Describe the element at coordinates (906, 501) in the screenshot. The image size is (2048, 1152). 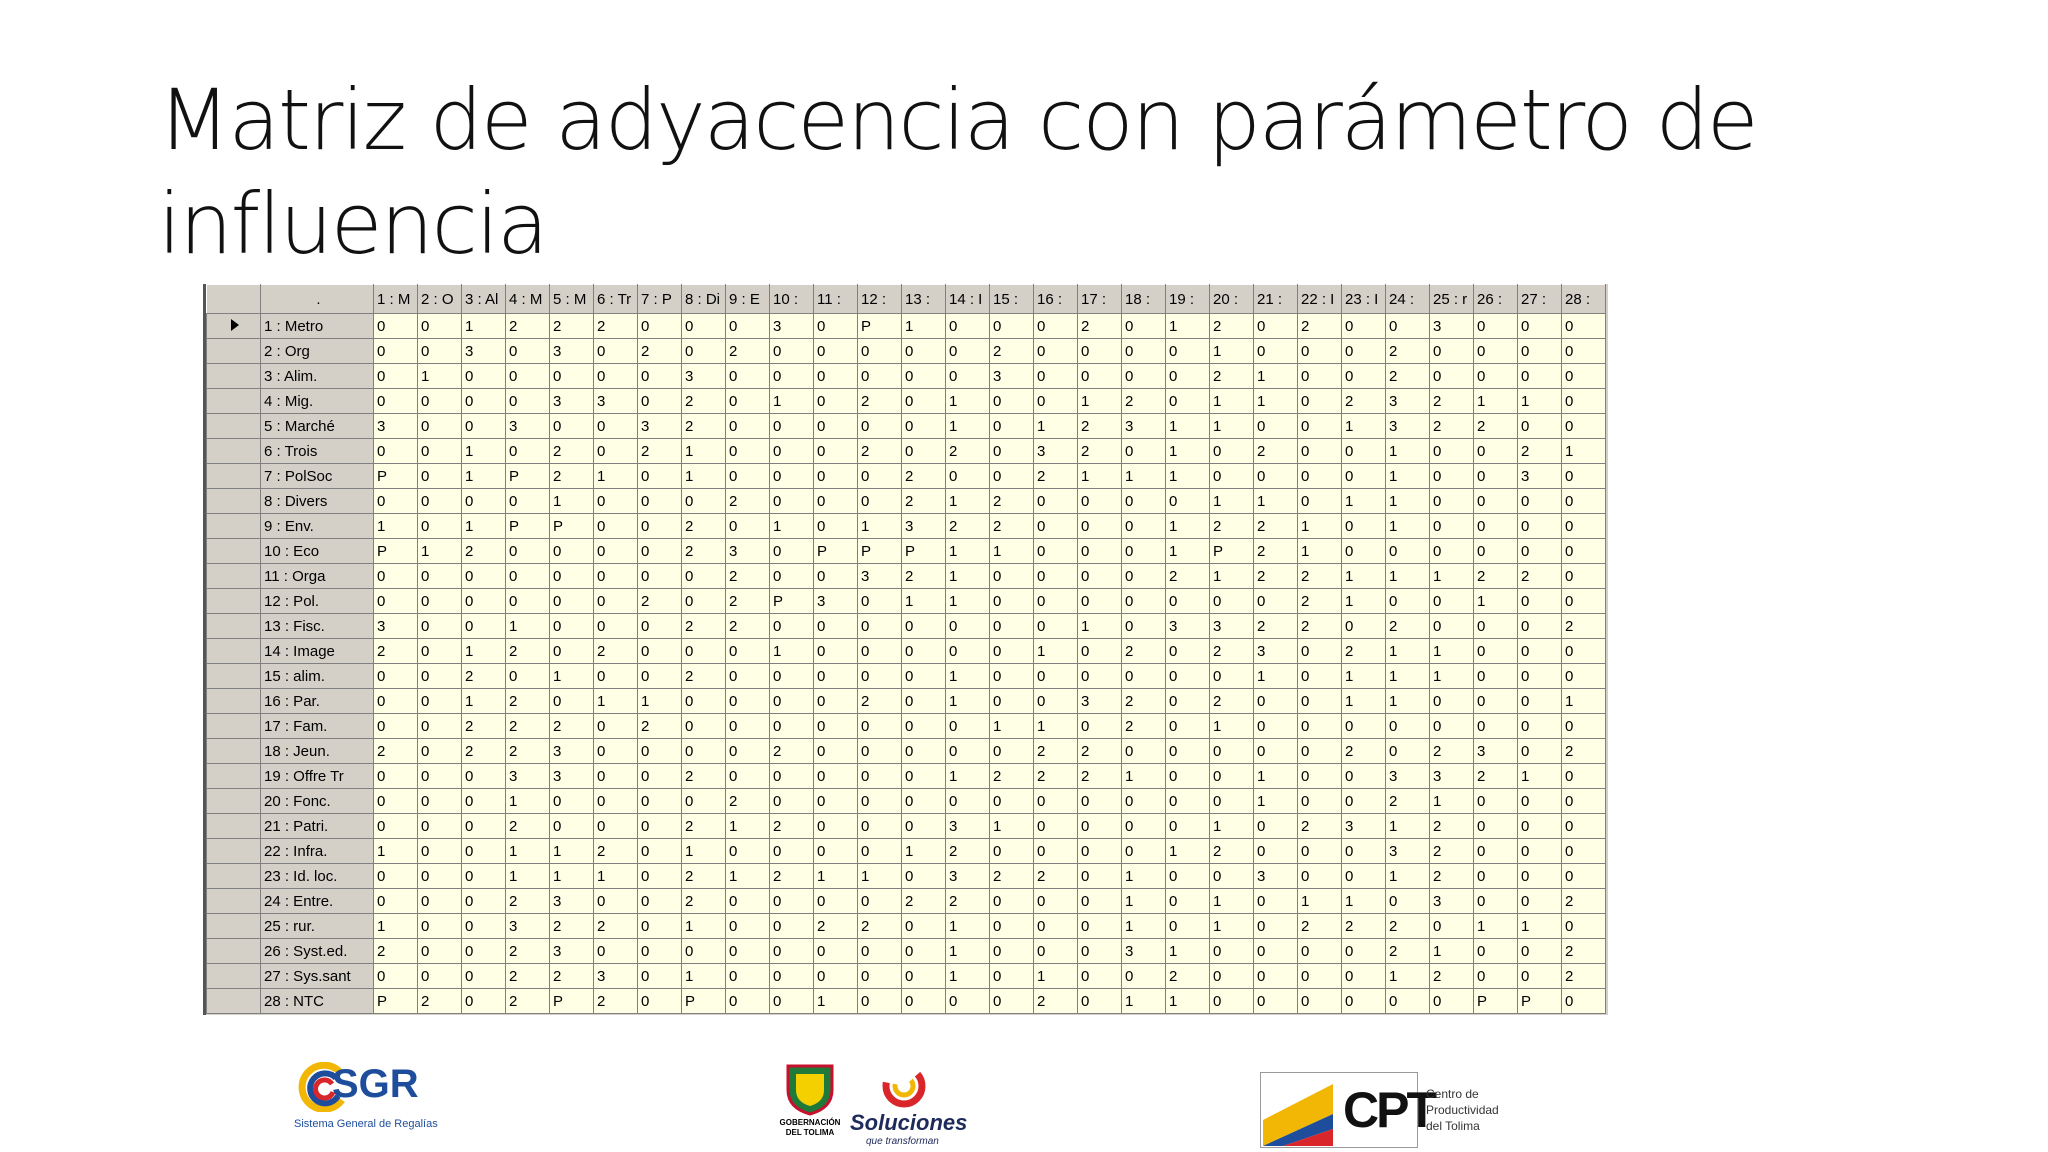
I see `matrix-row: 8 : Divers 0 0 0 0 1 0 0 0 2 0 0 0 2 1 2 0 0 0 0 1 1 0 1 1 0 0 0 0` at that location.